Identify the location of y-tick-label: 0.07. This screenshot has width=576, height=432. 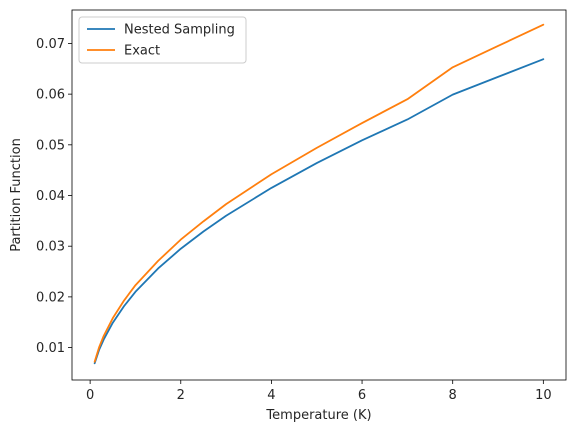
(50, 44).